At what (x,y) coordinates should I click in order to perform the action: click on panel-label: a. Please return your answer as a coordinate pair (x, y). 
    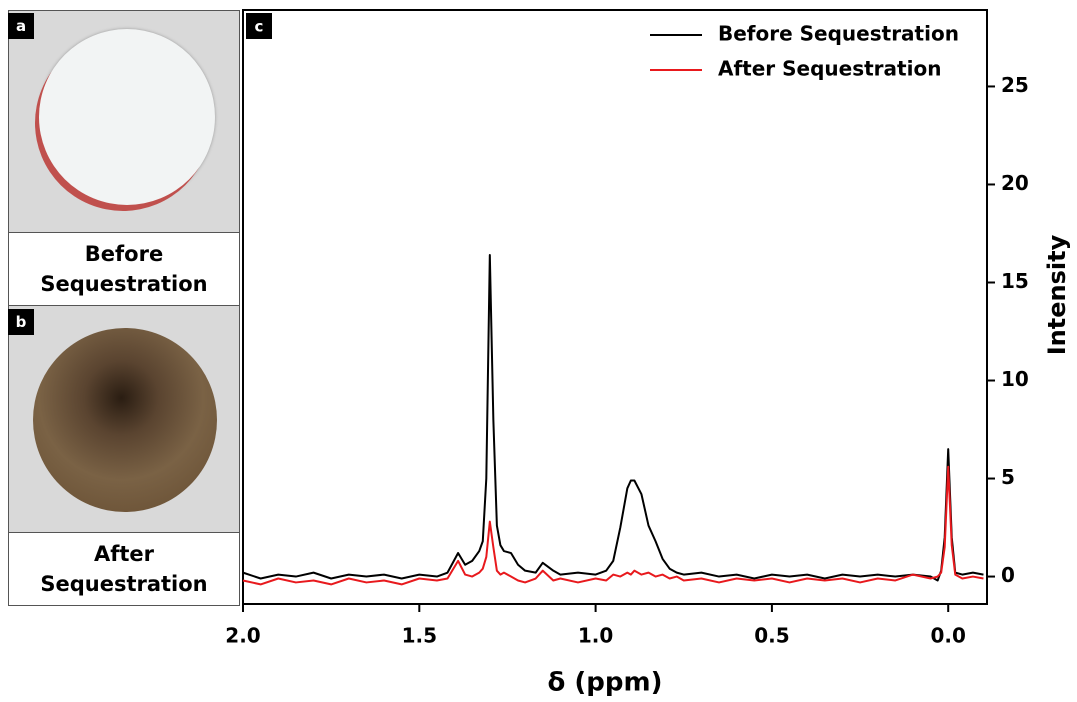
    Looking at the image, I should click on (21, 26).